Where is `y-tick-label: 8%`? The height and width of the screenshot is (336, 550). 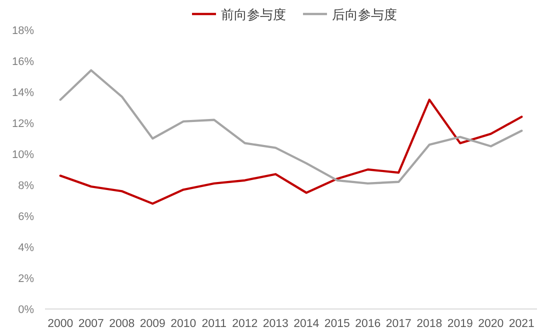 y-tick-label: 8% is located at coordinates (26, 186).